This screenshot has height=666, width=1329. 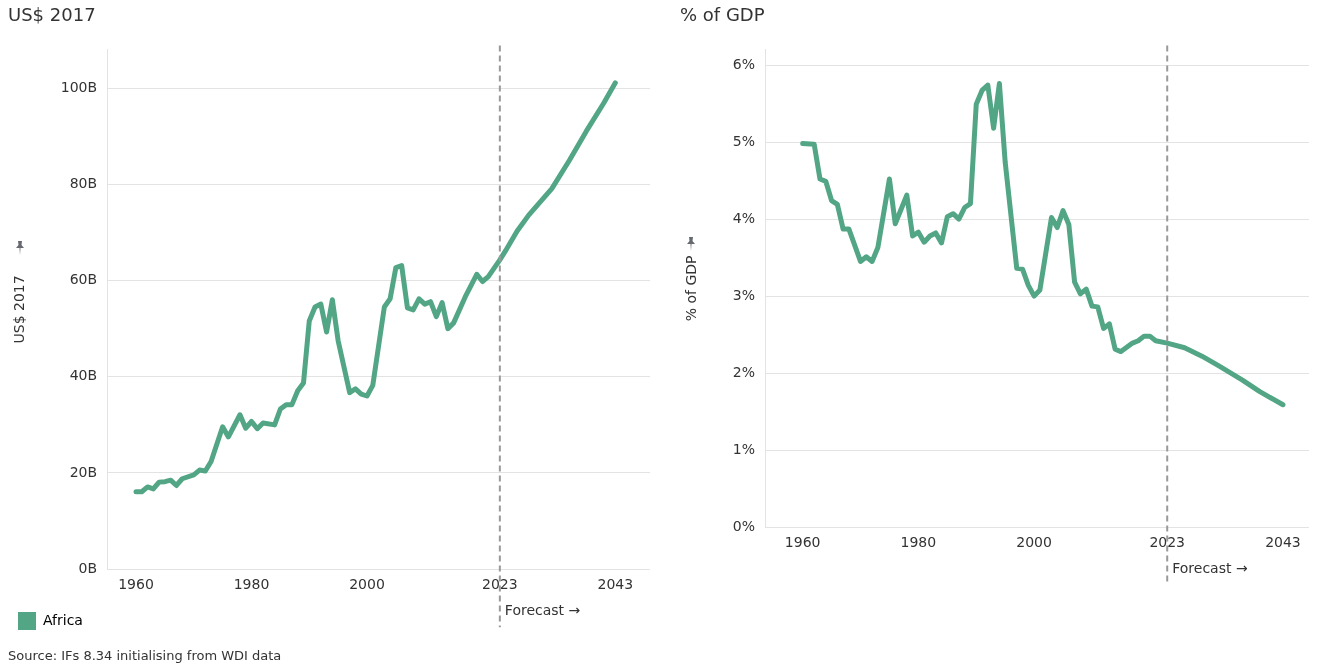 I want to click on y-tick-label: 5%, so click(x=744, y=140).